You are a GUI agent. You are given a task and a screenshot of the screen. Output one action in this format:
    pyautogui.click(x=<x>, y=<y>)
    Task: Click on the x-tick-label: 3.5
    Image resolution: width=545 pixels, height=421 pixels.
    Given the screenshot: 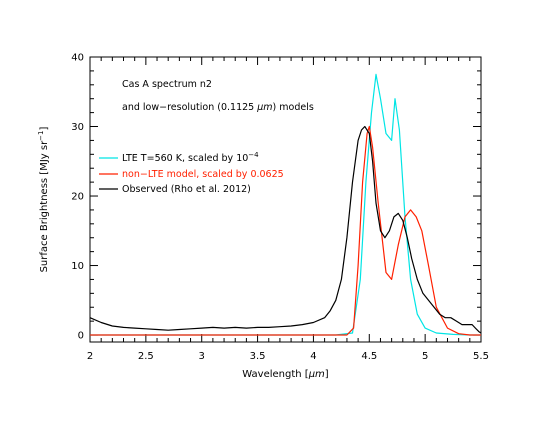 What is the action you would take?
    pyautogui.click(x=258, y=356)
    